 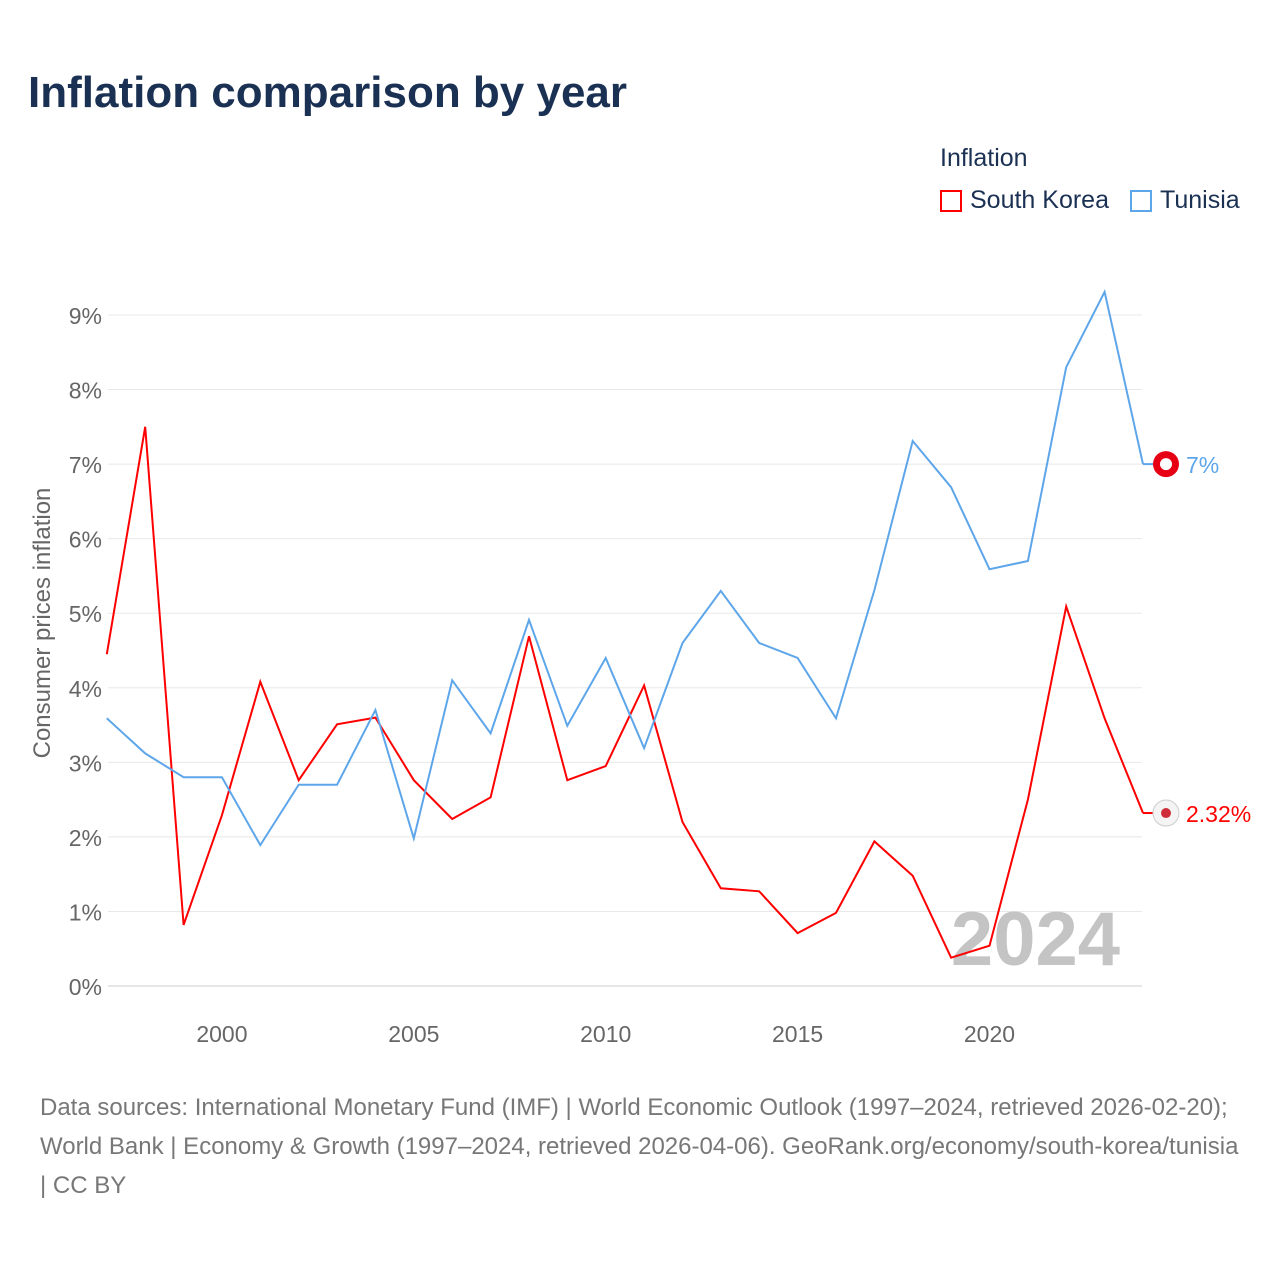 What do you see at coordinates (605, 1034) in the screenshot?
I see `x-tick-label: 2010` at bounding box center [605, 1034].